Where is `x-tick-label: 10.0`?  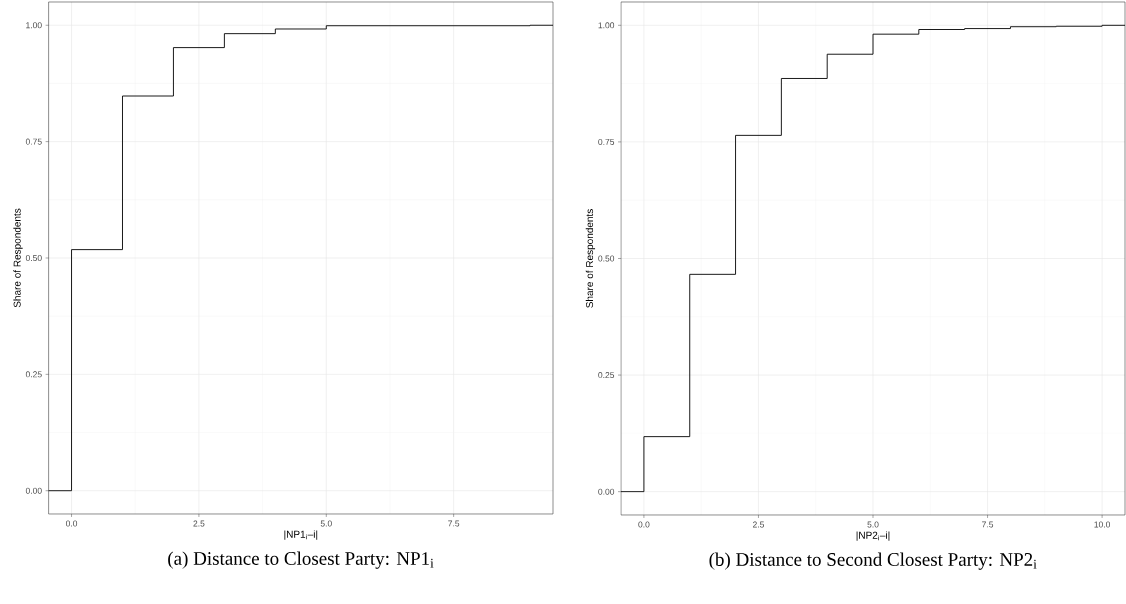
x-tick-label: 10.0 is located at coordinates (1102, 524).